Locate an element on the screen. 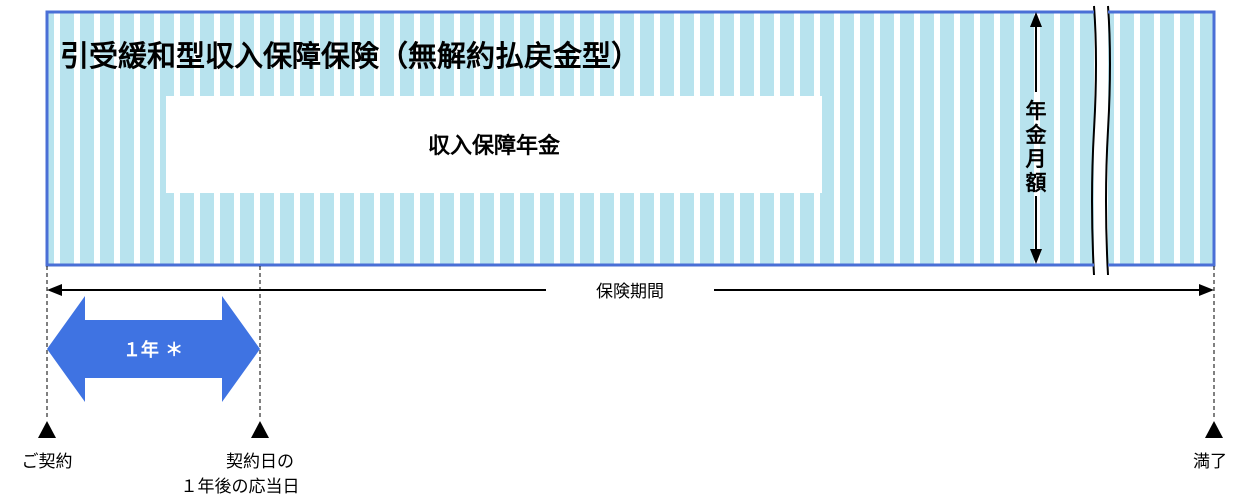  period-label: 保険期間 is located at coordinates (630, 292).